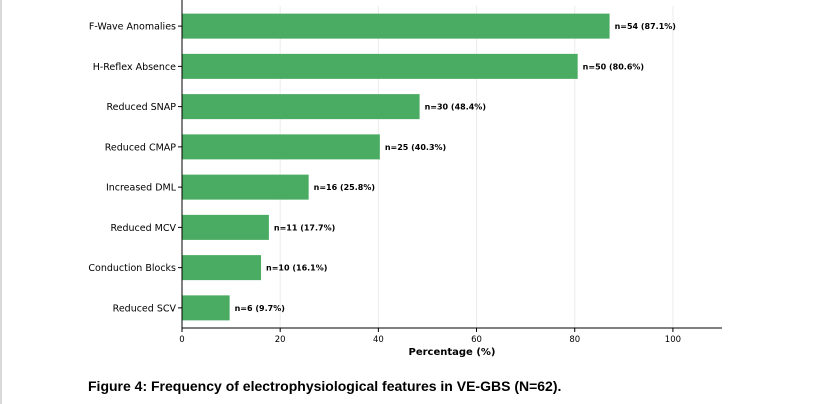  Describe the element at coordinates (378, 340) in the screenshot. I see `x-tick-label-40: 40` at that location.